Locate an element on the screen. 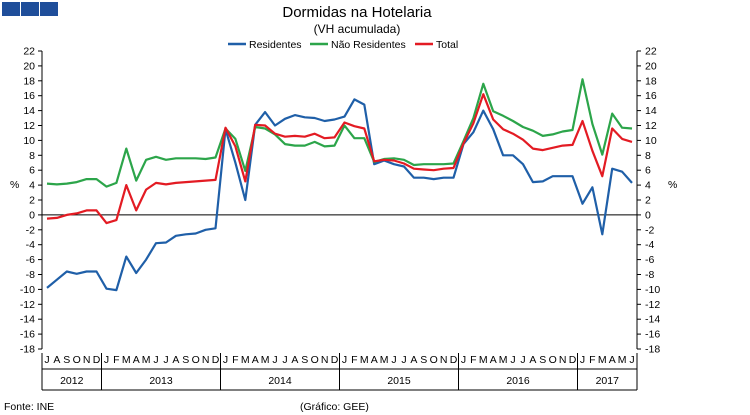 The image size is (750, 415). y-tick-label-left: 18 is located at coordinates (29, 81).